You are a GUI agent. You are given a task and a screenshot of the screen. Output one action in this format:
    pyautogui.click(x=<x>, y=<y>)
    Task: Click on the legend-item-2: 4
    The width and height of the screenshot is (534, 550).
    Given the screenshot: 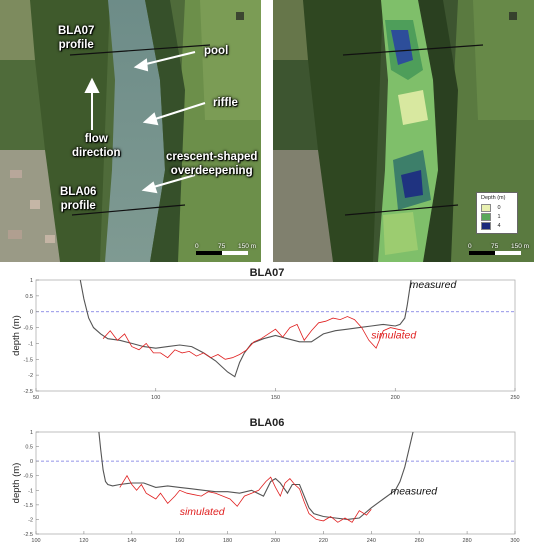 What is the action you would take?
    pyautogui.click(x=491, y=226)
    